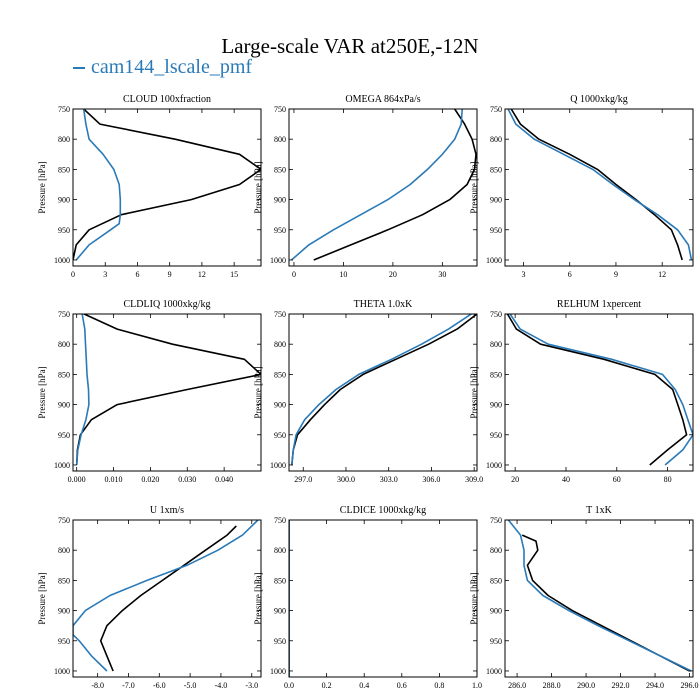  What do you see at coordinates (389, 479) in the screenshot?
I see `x-tick-label: 303.0` at bounding box center [389, 479].